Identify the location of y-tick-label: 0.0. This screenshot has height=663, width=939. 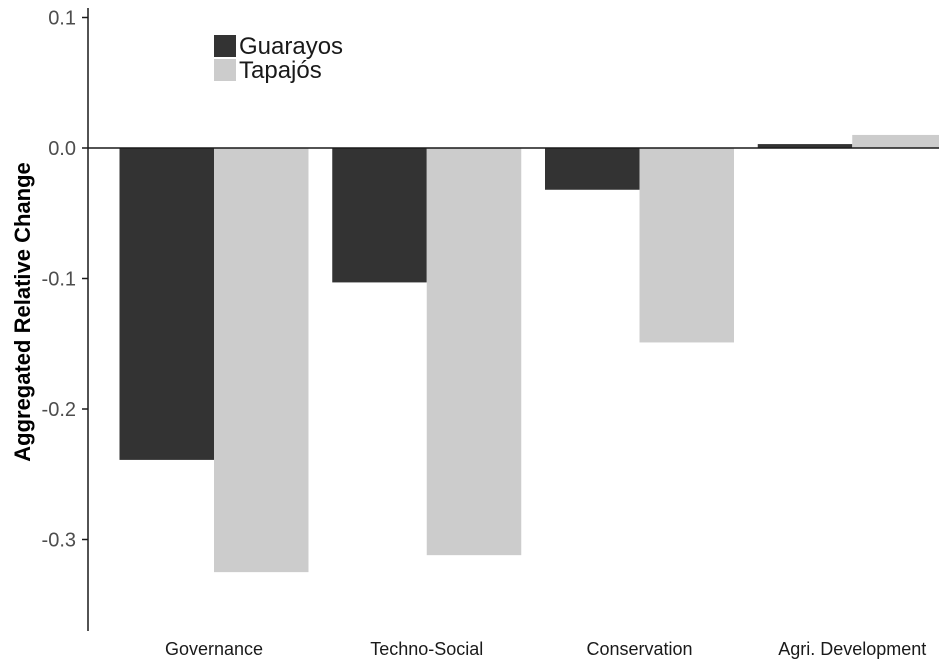
(62, 149).